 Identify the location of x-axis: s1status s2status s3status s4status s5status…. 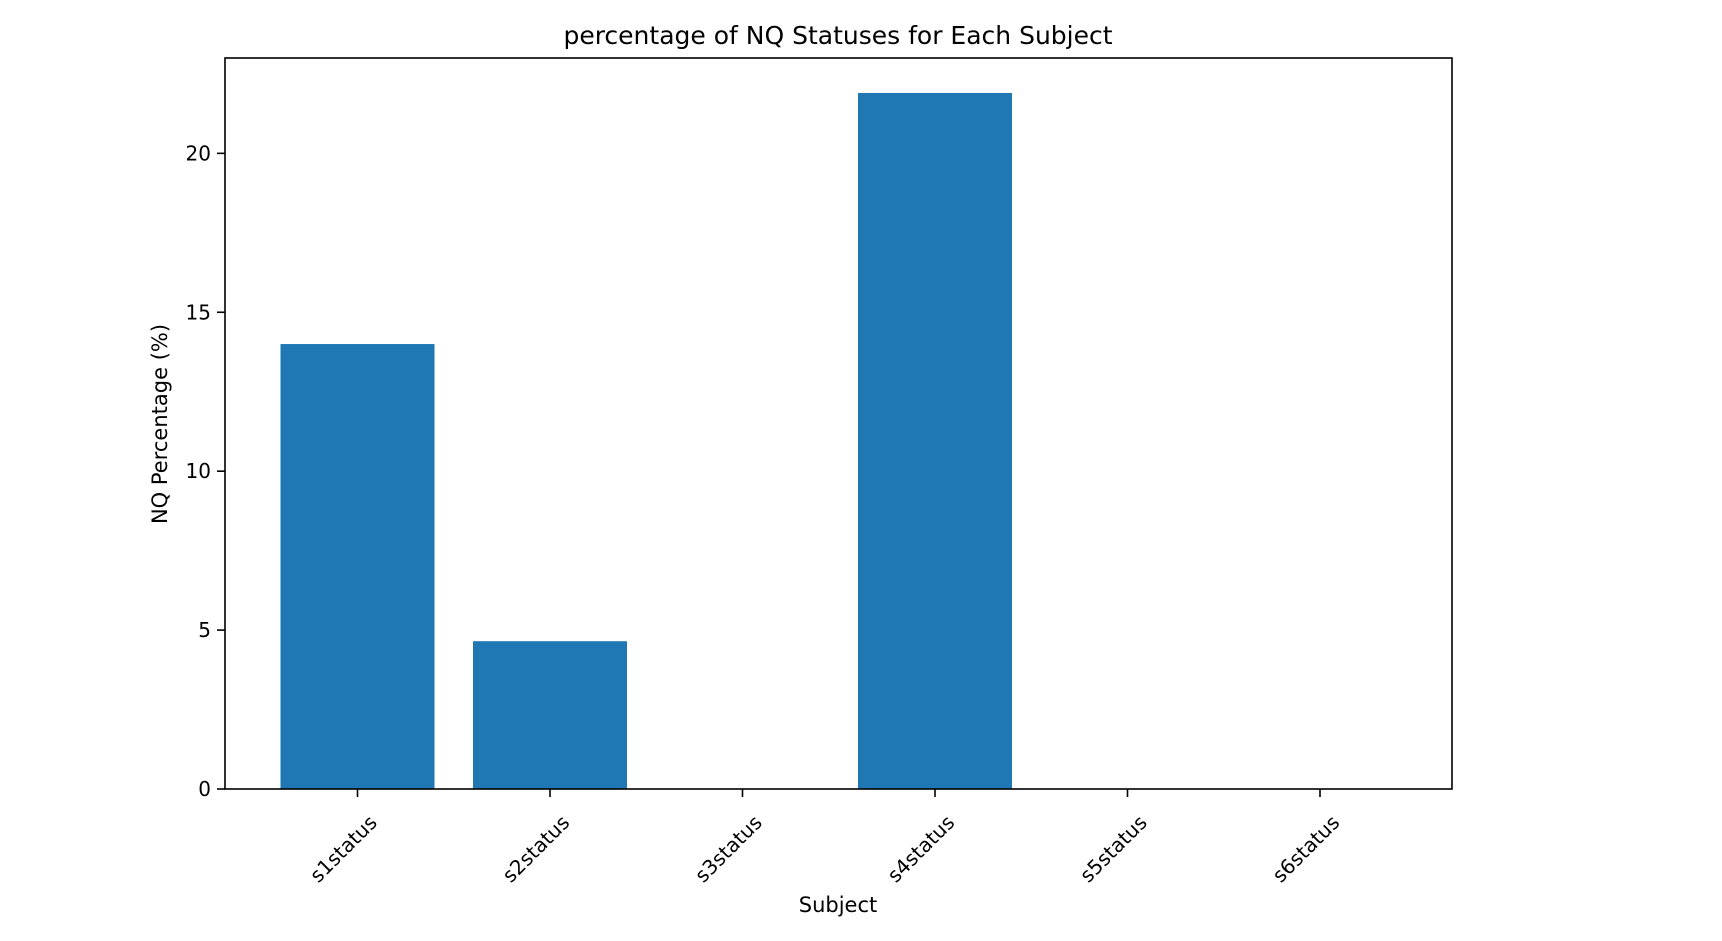
(824, 838).